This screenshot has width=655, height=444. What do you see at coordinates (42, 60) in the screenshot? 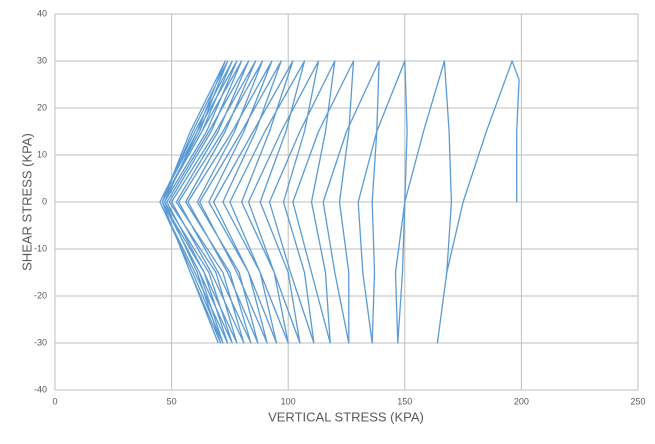
I see `y-tick-label: 30` at bounding box center [42, 60].